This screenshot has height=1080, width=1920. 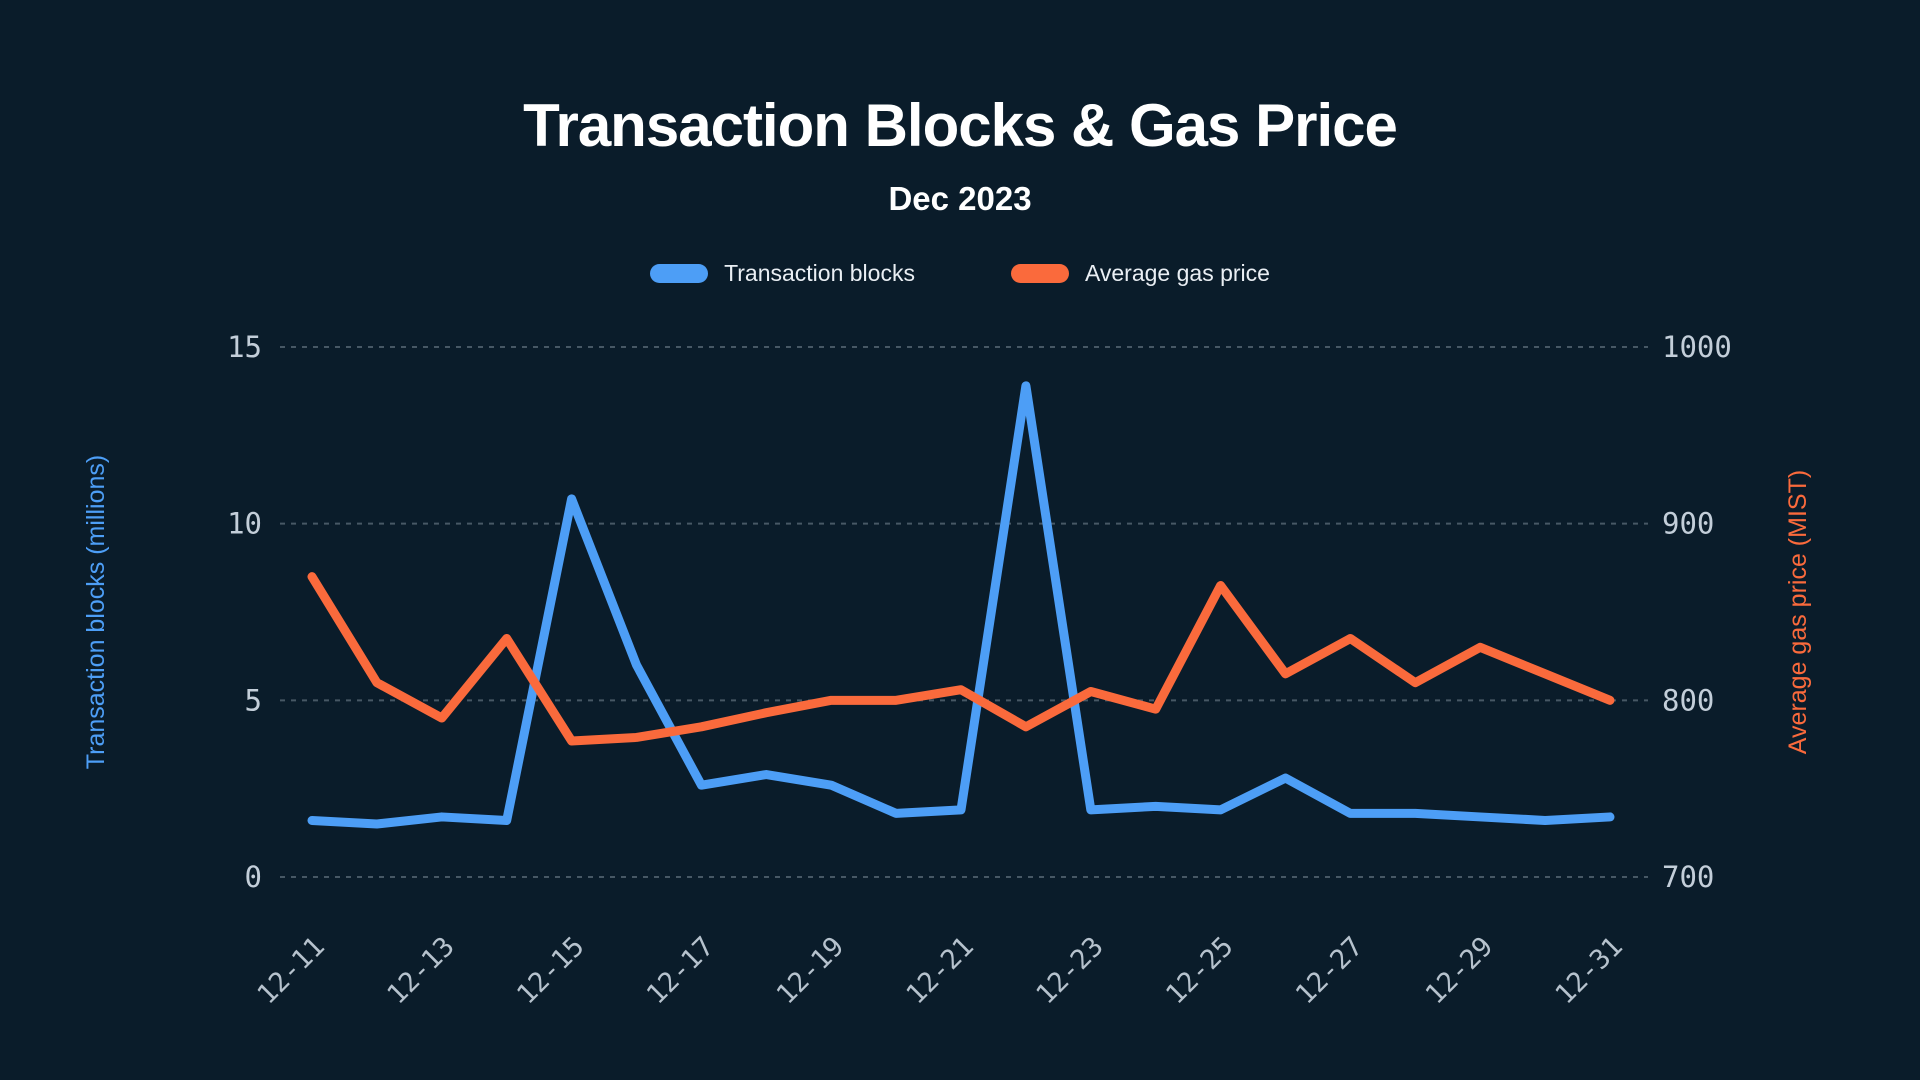 What do you see at coordinates (244, 524) in the screenshot?
I see `y-axis-tick-left: 10` at bounding box center [244, 524].